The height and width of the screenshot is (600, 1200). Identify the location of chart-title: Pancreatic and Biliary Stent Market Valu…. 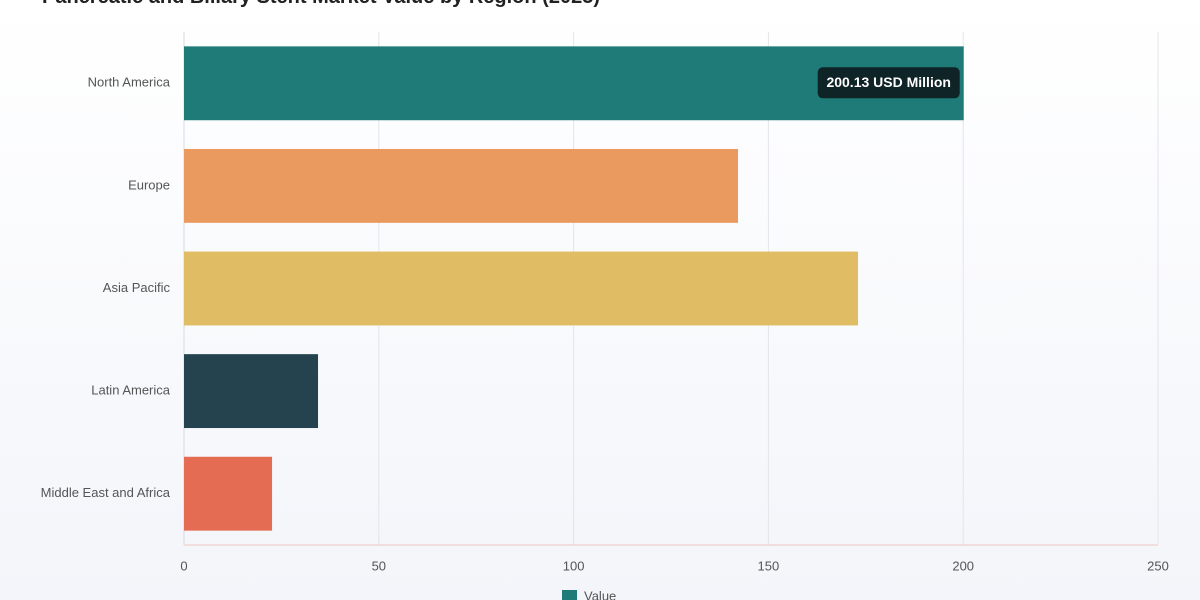
(321, 4).